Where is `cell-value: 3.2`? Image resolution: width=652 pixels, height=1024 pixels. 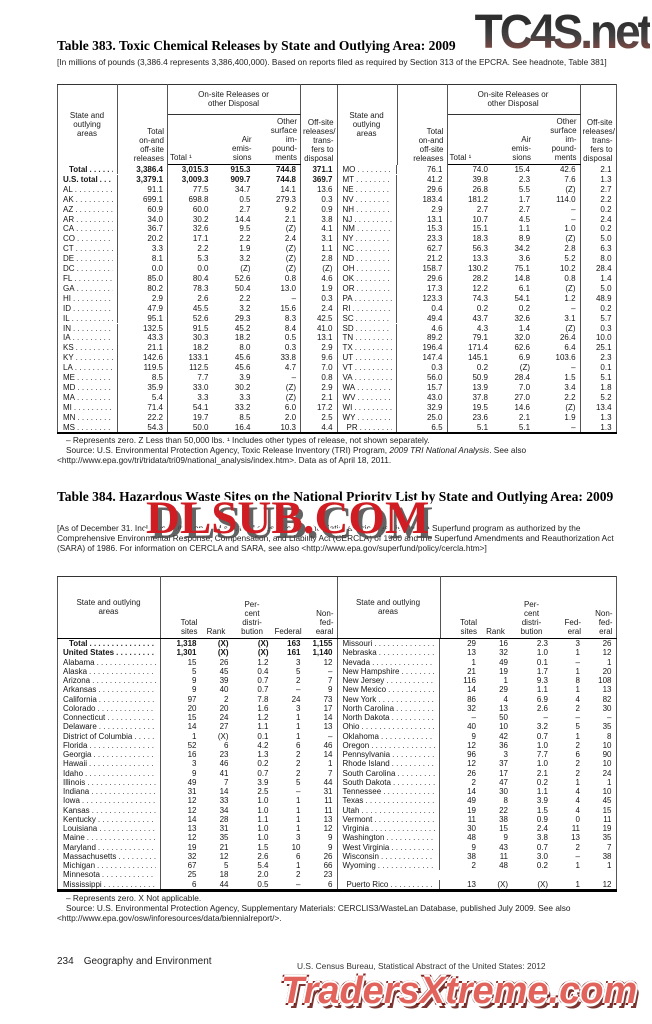
cell-value: 3.2 is located at coordinates (245, 308).